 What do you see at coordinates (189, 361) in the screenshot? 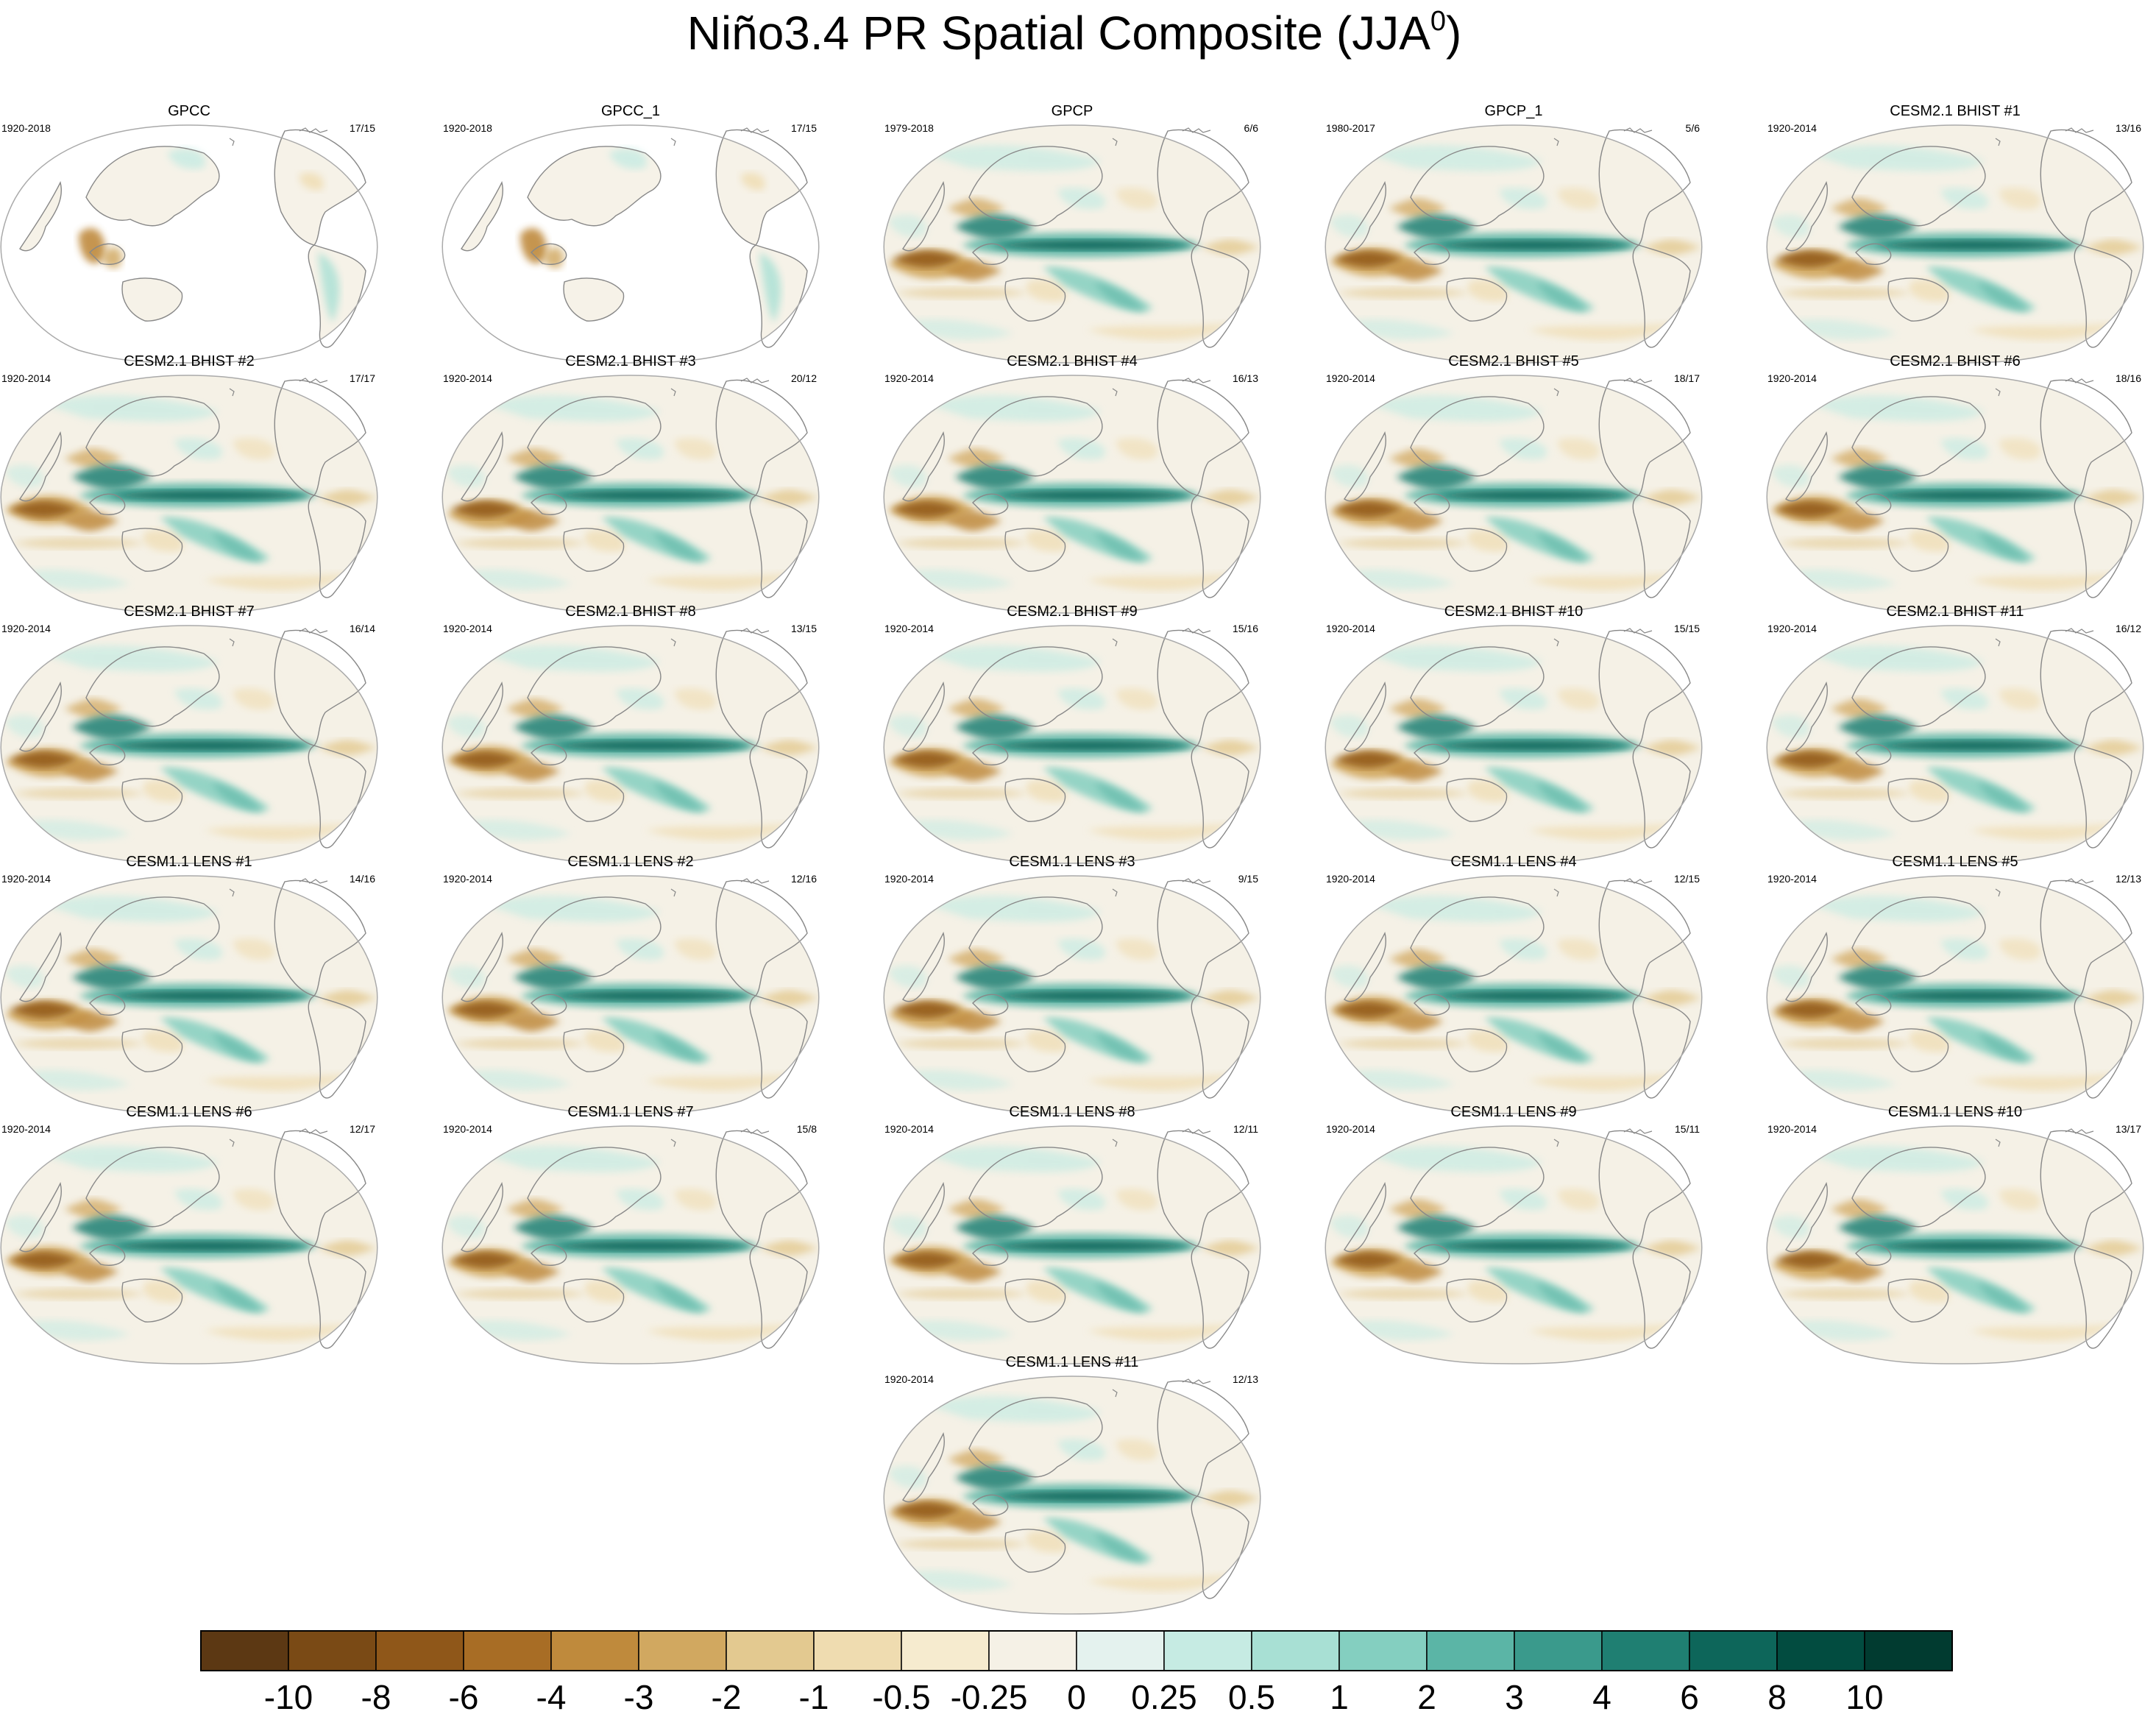
I see `panel-title: CESM2.1 BHIST #2` at bounding box center [189, 361].